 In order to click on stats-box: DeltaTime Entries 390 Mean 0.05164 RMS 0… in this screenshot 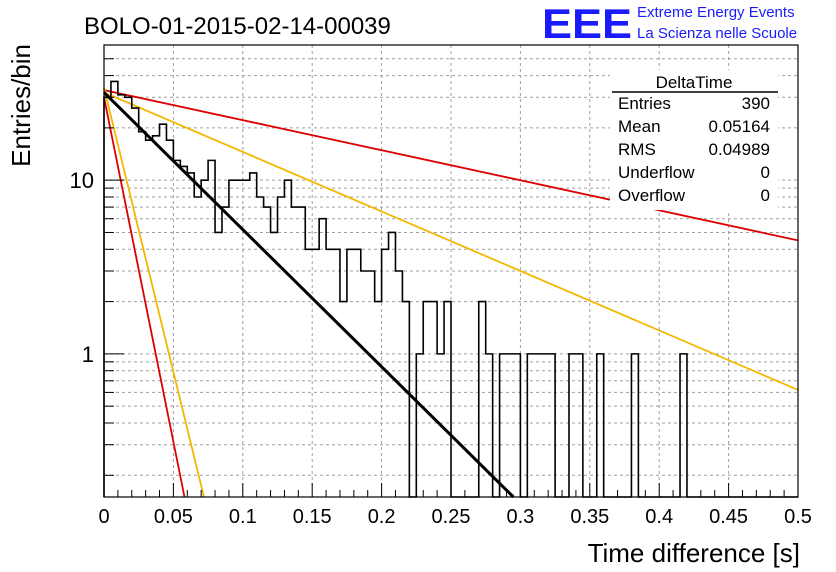, I will do `click(694, 140)`.